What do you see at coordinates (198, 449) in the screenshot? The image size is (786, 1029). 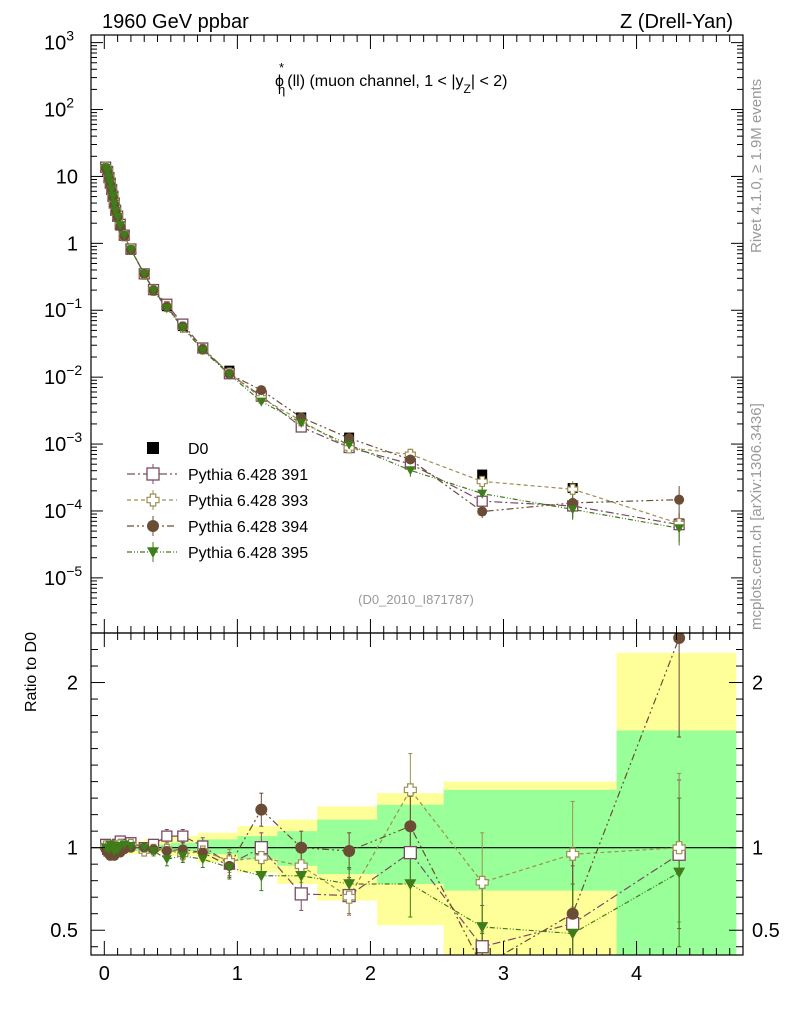 I see `legend-label-data: D0` at bounding box center [198, 449].